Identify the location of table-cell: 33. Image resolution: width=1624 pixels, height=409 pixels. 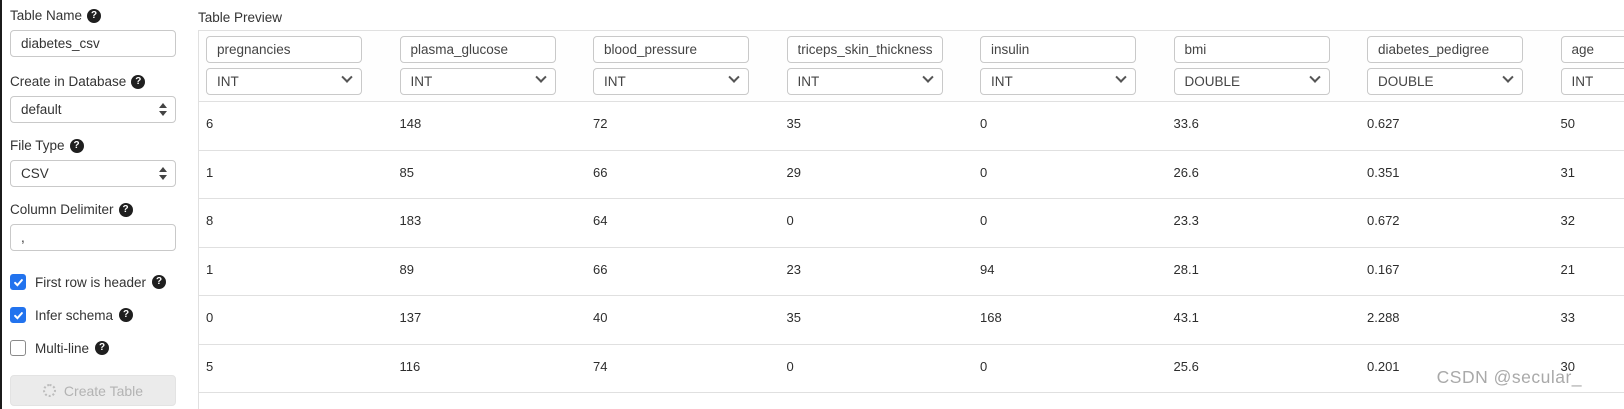
(1567, 317).